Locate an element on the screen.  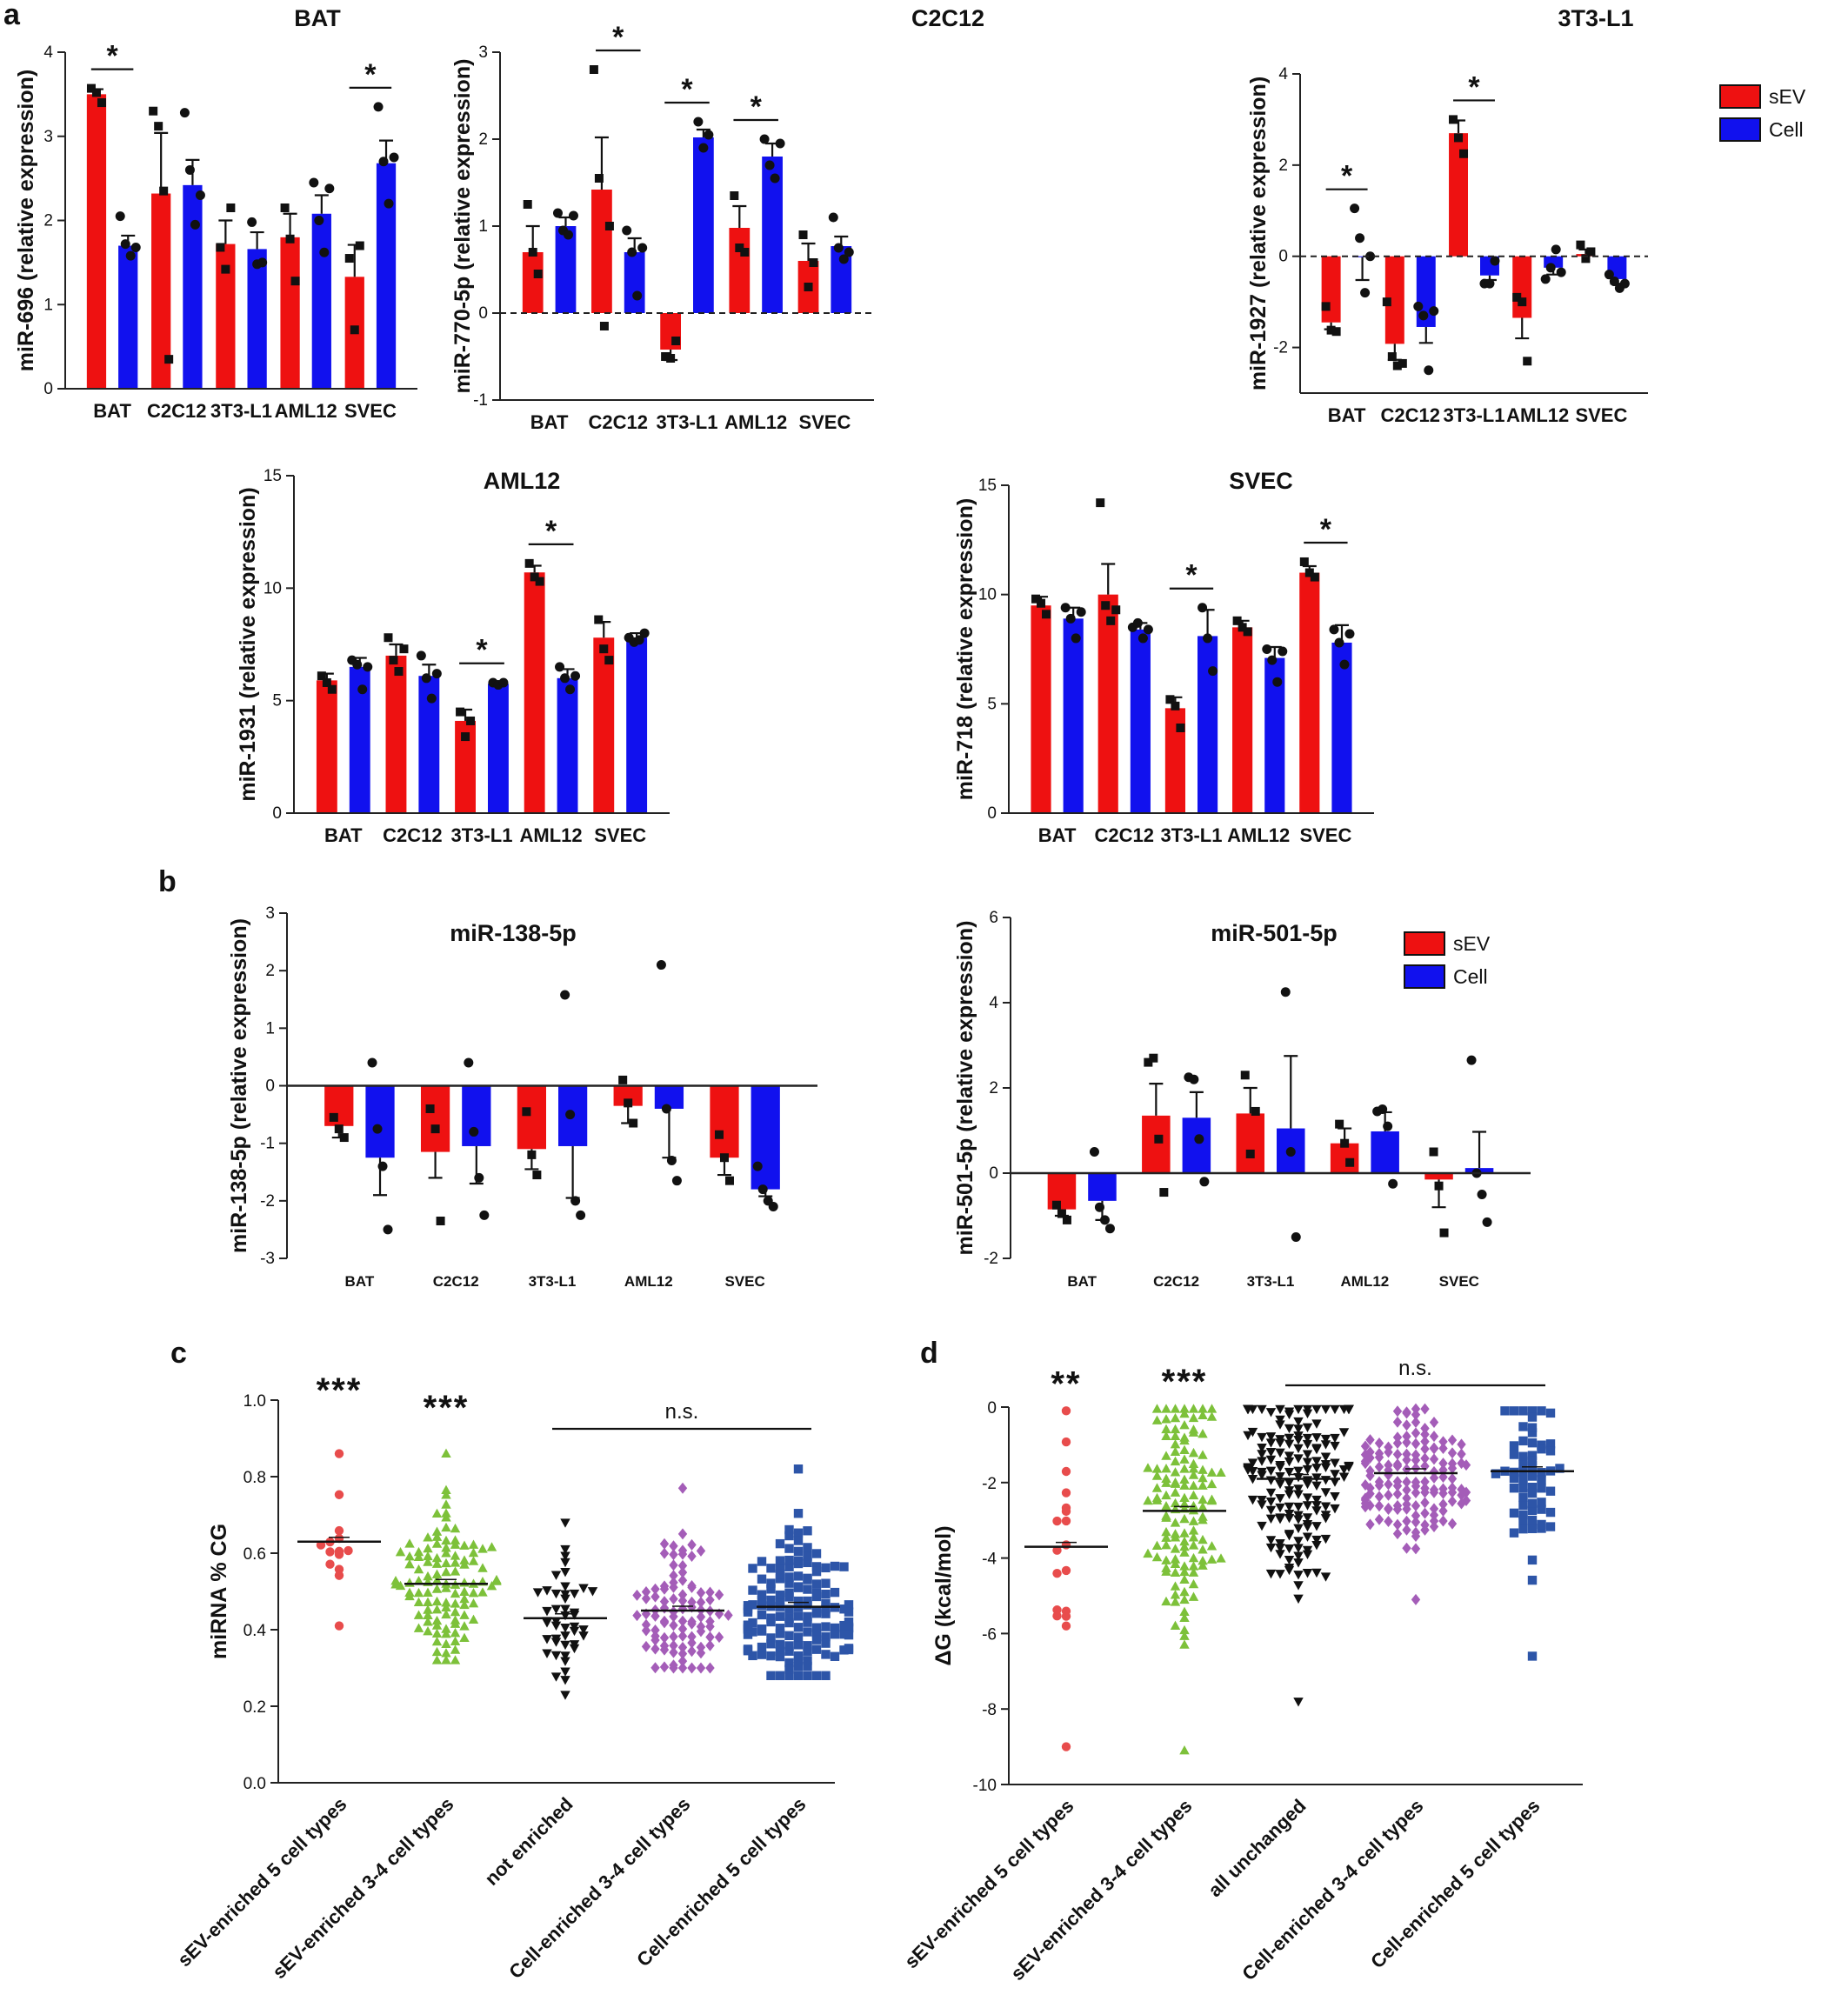
x-category-label: 3T3-L1 is located at coordinates (553, 1281).